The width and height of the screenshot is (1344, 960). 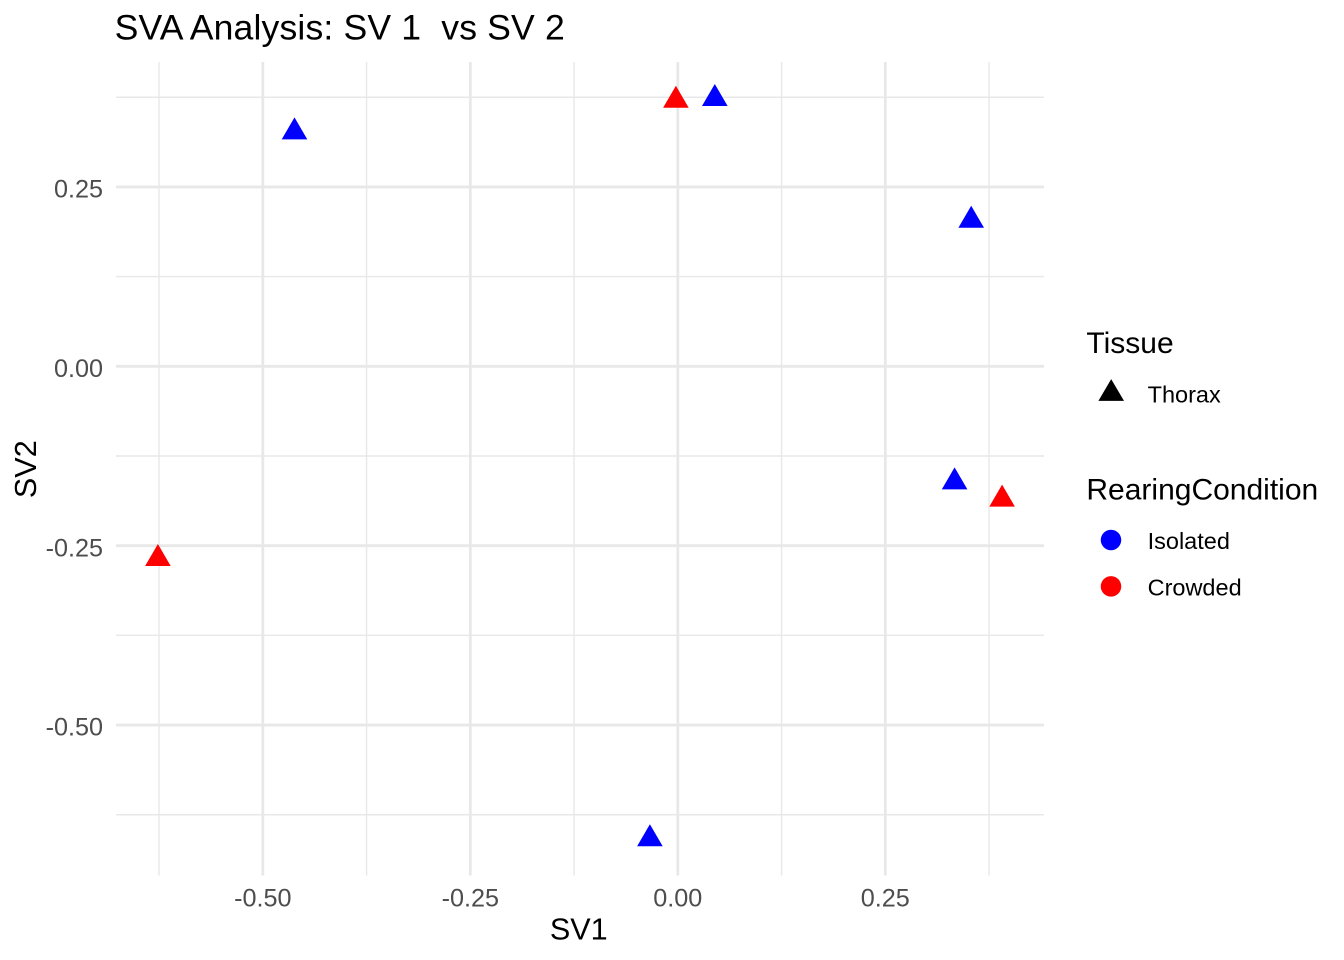 What do you see at coordinates (579, 930) in the screenshot?
I see `svg-text: SV1` at bounding box center [579, 930].